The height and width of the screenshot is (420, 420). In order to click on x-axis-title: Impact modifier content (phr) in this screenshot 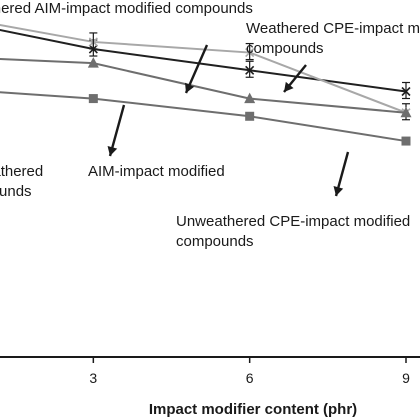, I will do `click(253, 409)`.